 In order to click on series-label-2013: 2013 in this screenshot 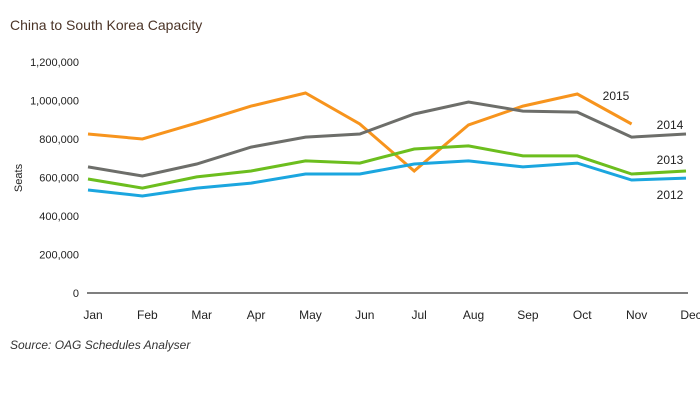, I will do `click(670, 160)`.